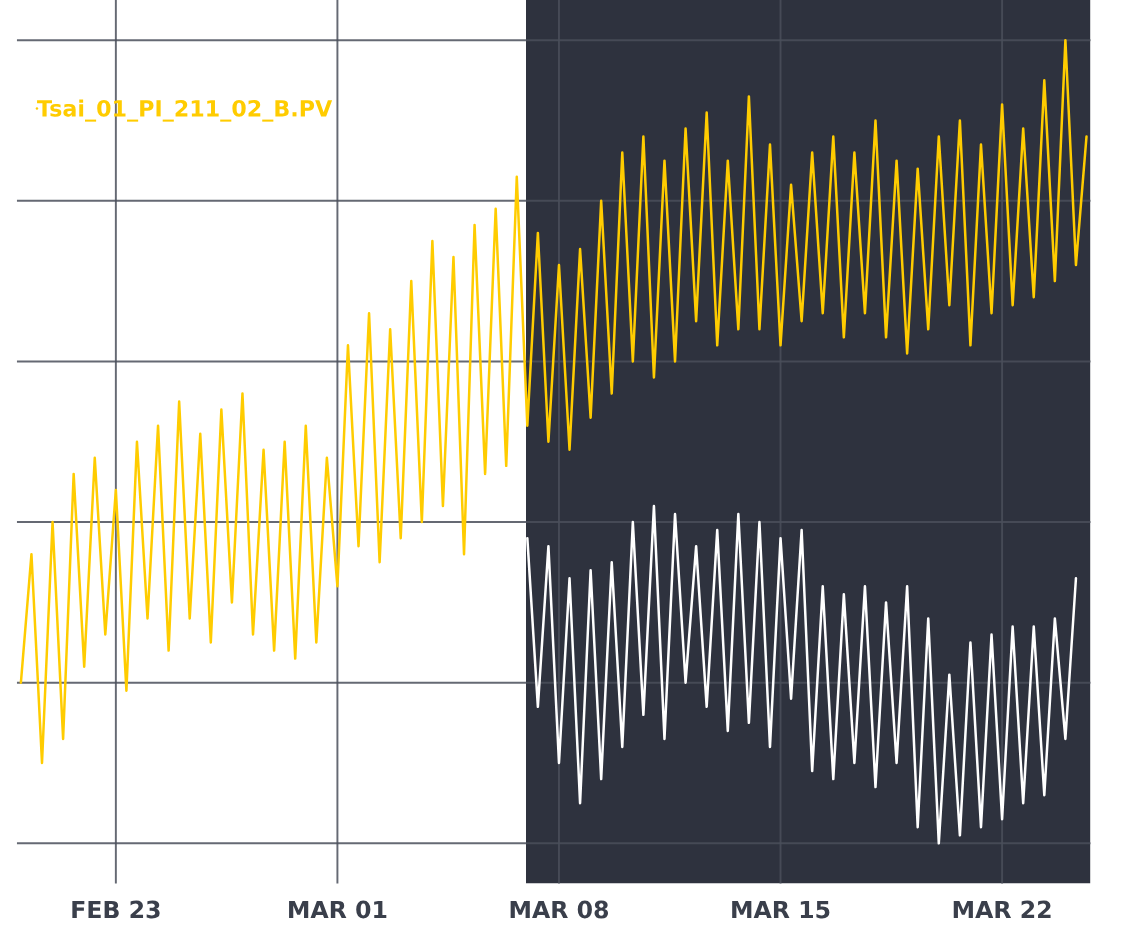 The width and height of the screenshot is (1130, 950). I want to click on x-tick-label: MAR 01, so click(338, 909).